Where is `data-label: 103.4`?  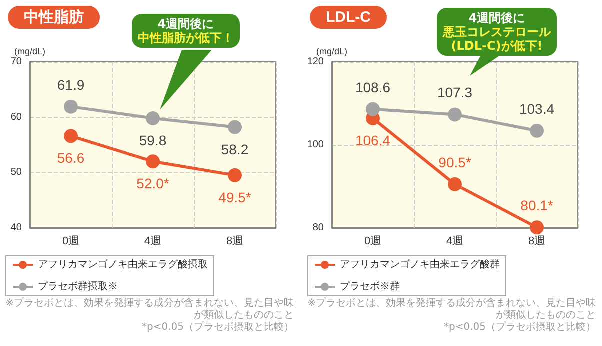 data-label: 103.4 is located at coordinates (537, 108).